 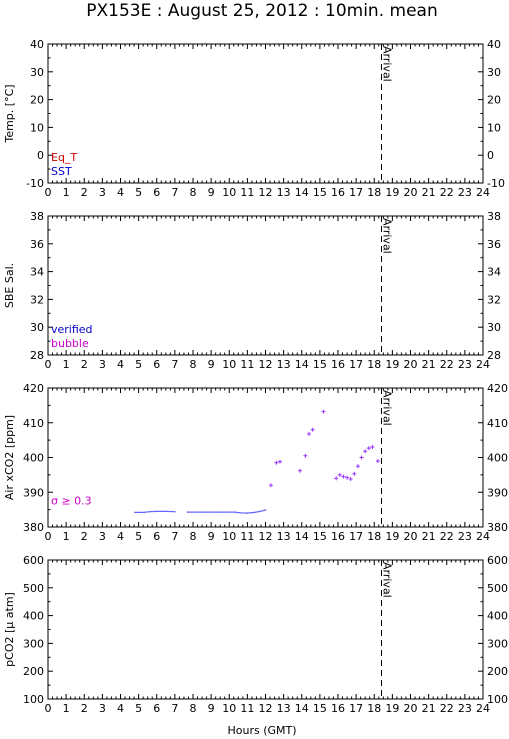 What do you see at coordinates (266, 192) in the screenshot?
I see `x-tick-label: 12` at bounding box center [266, 192].